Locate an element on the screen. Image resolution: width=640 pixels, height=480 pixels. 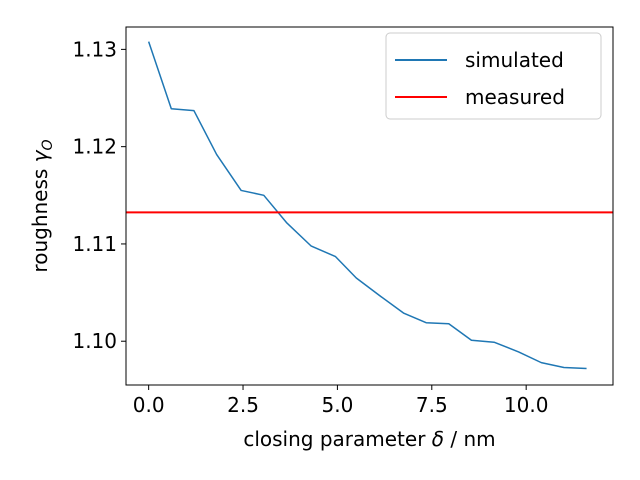
y-axis-label-prefix: roughness is located at coordinates (40, 217).